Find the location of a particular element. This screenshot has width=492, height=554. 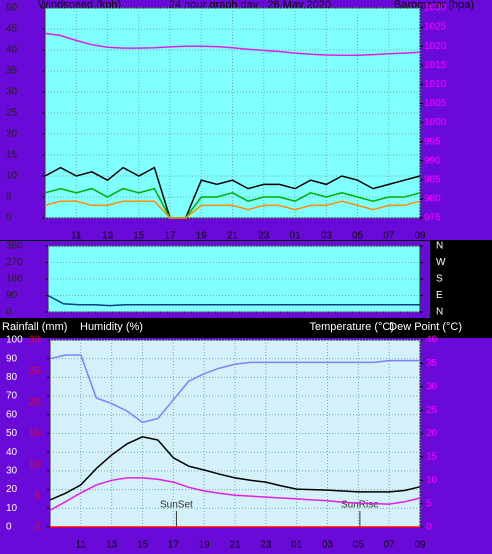

y2-tick-label: 1015 is located at coordinates (435, 65).